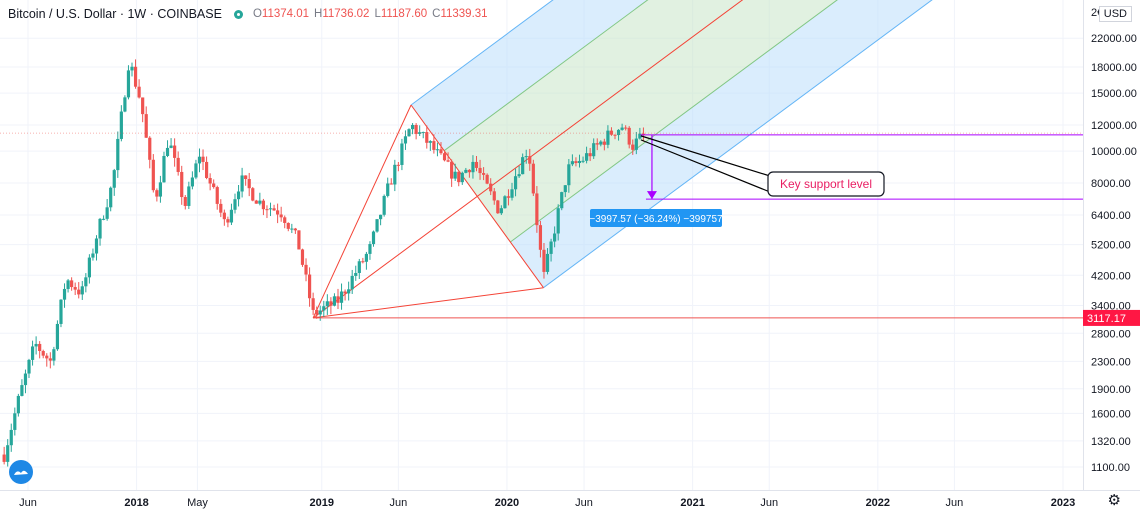  I want to click on callout-pointer, so click(705, 156).